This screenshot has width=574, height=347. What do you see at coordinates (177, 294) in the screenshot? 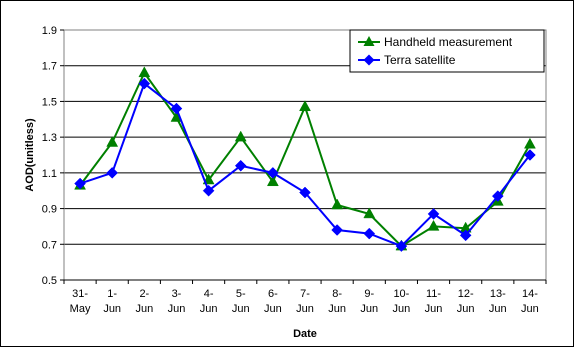
I see `x-tick-label: 3-` at bounding box center [177, 294].